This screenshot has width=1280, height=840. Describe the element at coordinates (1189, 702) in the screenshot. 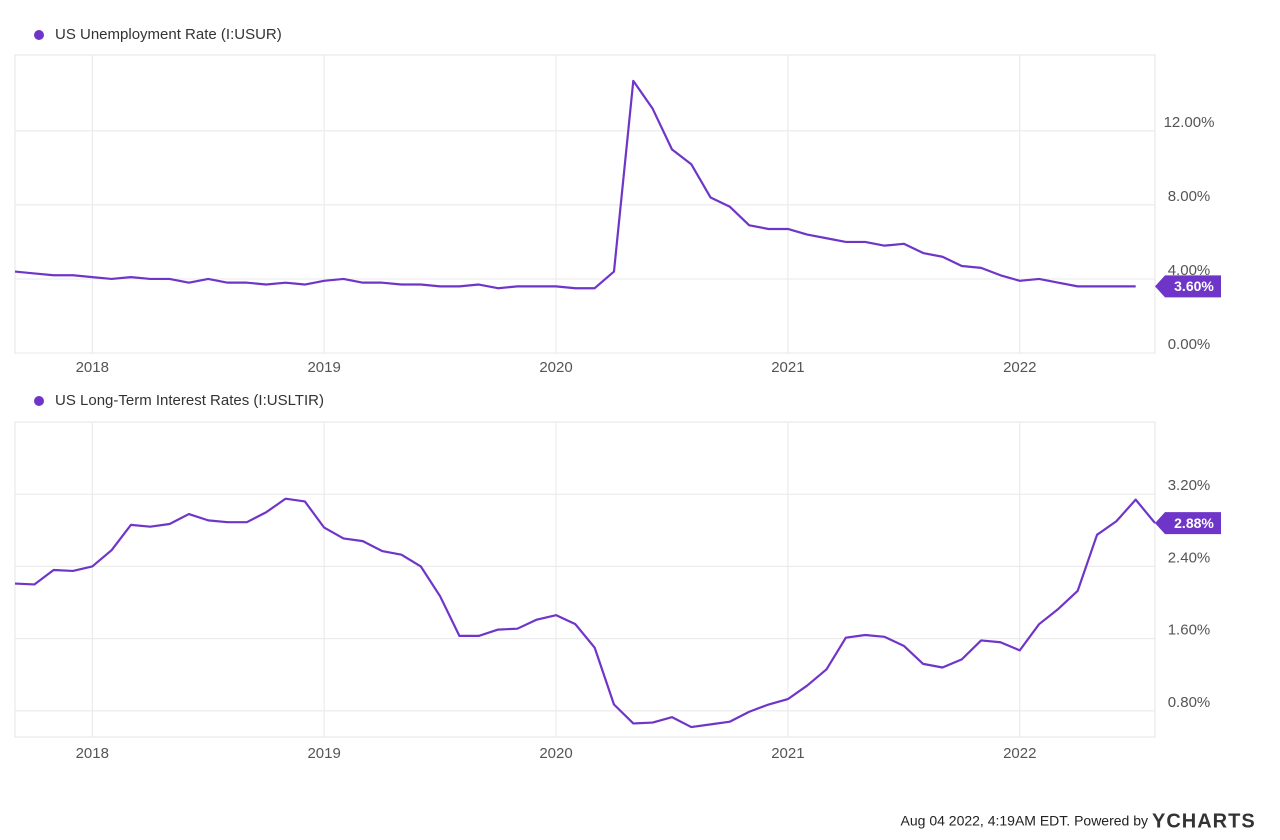

I see `y-tick-label: 0.80%` at that location.